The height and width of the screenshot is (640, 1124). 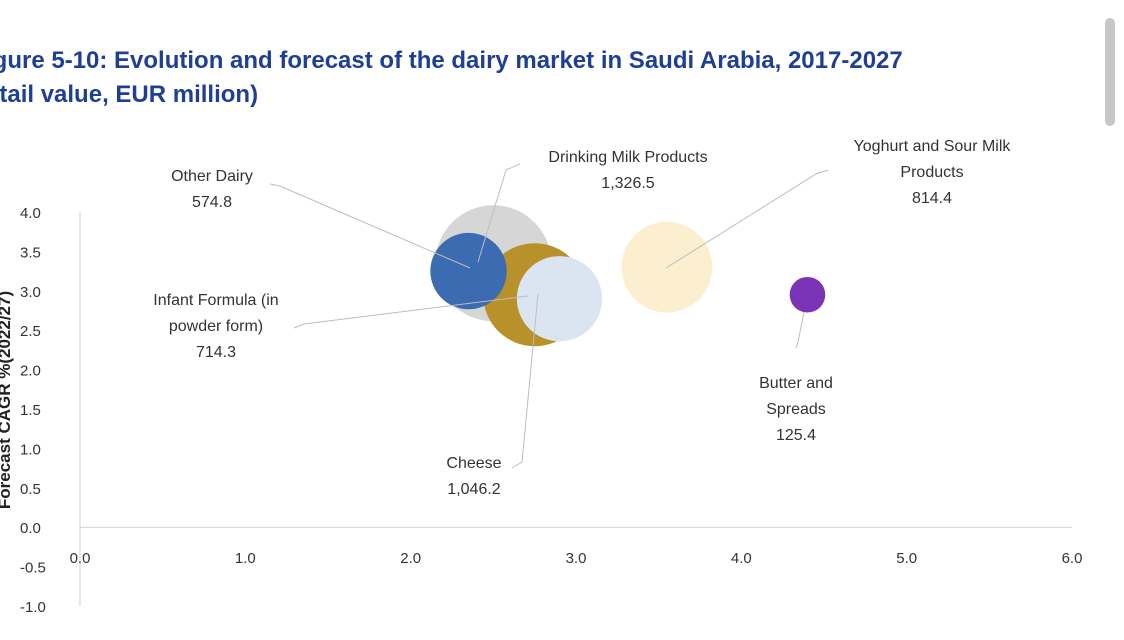 What do you see at coordinates (628, 276) in the screenshot?
I see `bubbles` at bounding box center [628, 276].